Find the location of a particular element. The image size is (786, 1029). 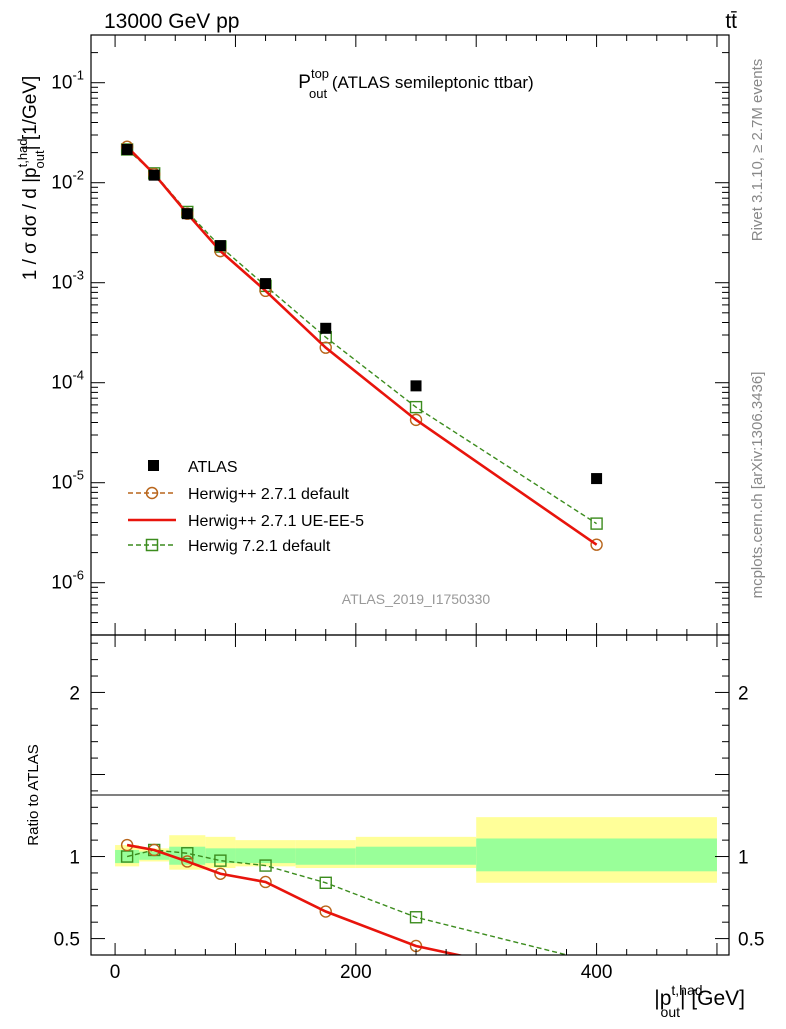

uncertainty-bands is located at coordinates (416, 850).